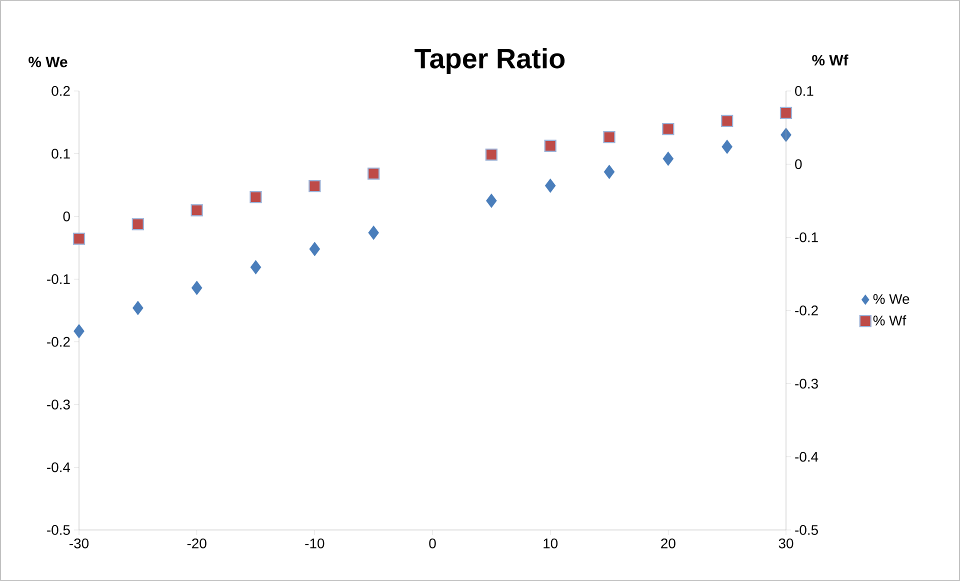  Describe the element at coordinates (58, 341) in the screenshot. I see `y-tick-label: -0.2` at that location.